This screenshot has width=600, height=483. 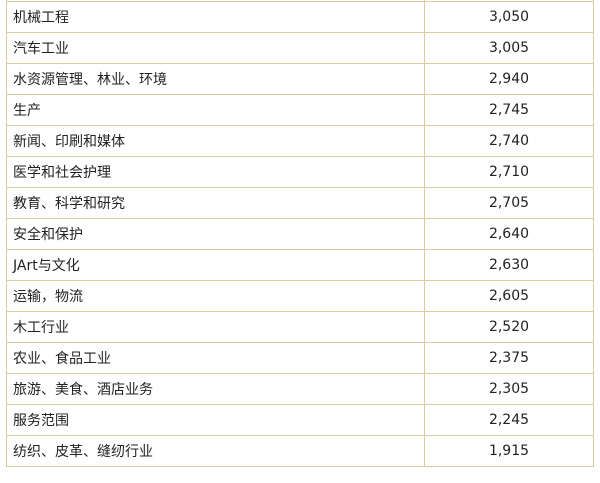 What do you see at coordinates (215, 451) in the screenshot?
I see `industry-cell: 纺织、皮革、缝纫行业` at bounding box center [215, 451].